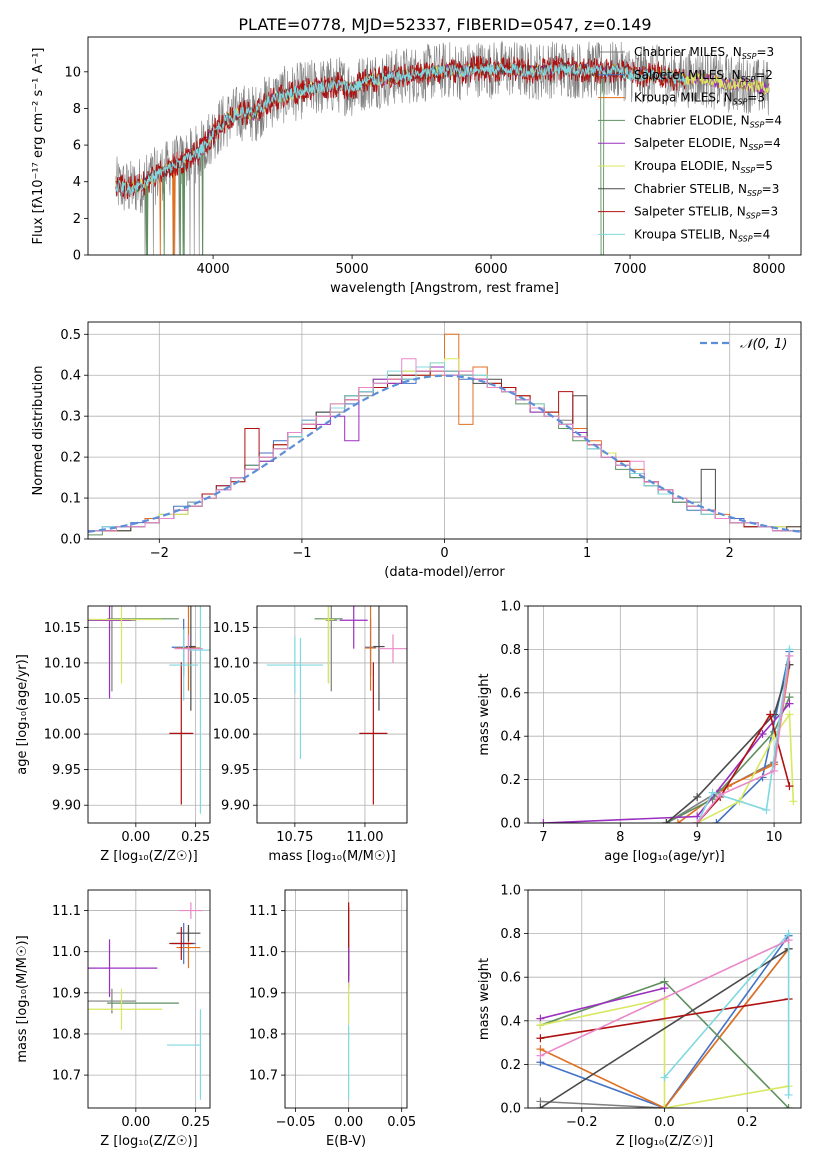  What do you see at coordinates (697, 837) in the screenshot?
I see `x-tick-label: 9` at bounding box center [697, 837].